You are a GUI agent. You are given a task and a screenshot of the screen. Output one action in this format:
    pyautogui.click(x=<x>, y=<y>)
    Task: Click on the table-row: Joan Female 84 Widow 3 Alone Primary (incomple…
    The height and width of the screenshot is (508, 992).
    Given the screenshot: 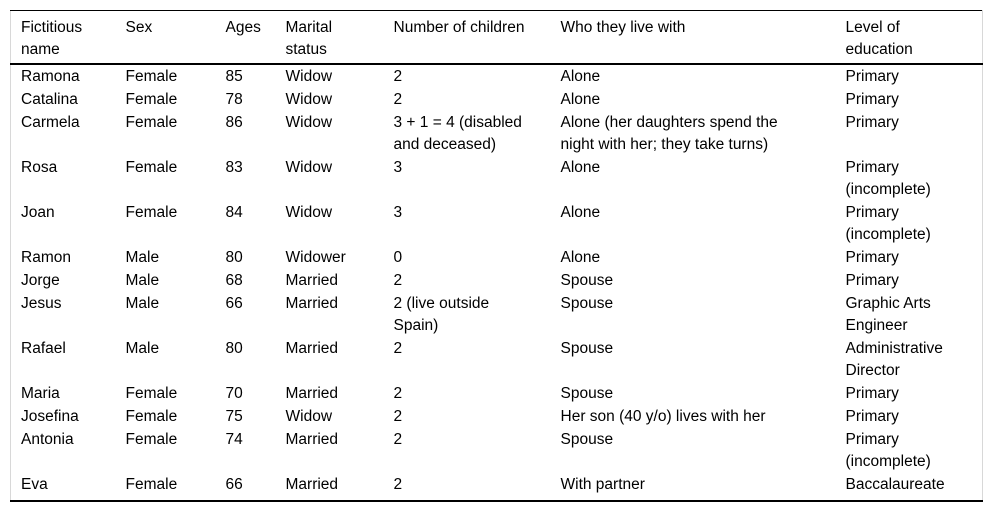 What is the action you would take?
    pyautogui.click(x=497, y=223)
    